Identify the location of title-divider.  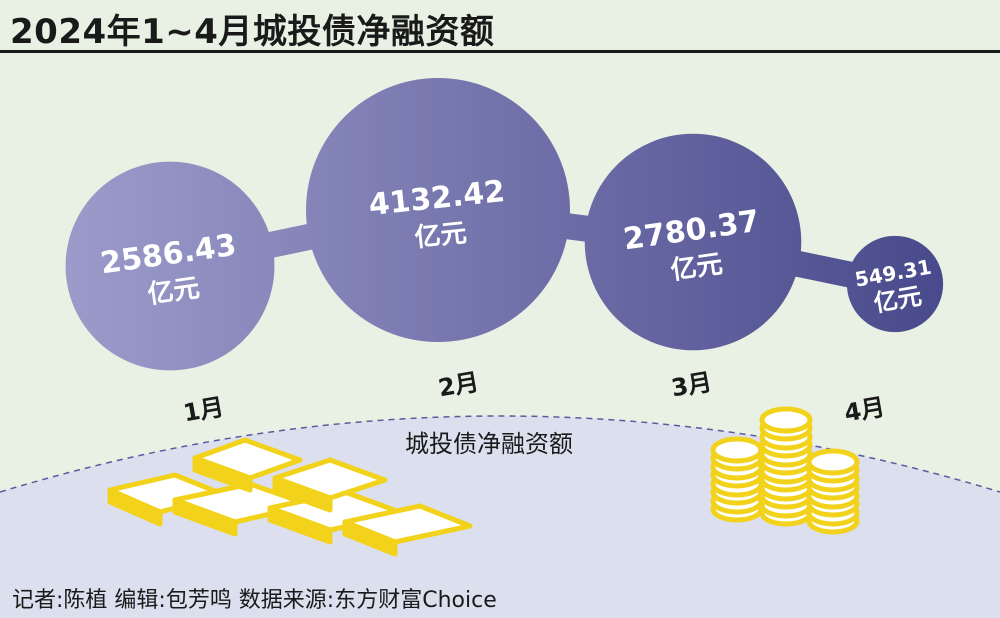
(500, 51).